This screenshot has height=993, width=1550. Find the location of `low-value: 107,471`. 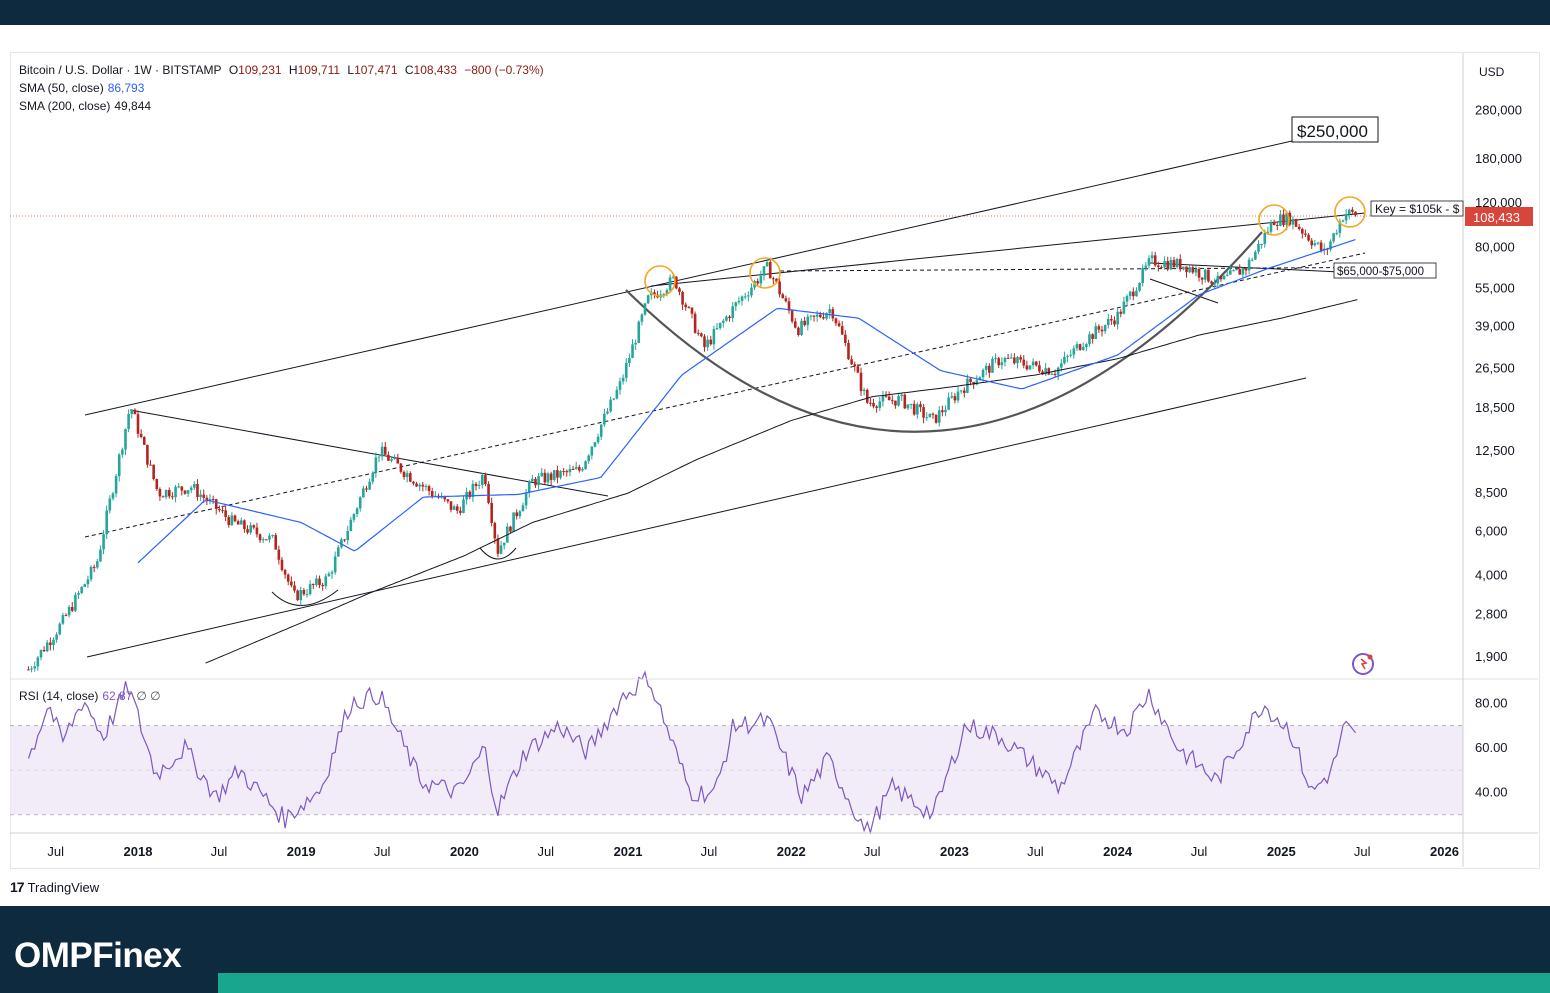

low-value: 107,471 is located at coordinates (376, 70).